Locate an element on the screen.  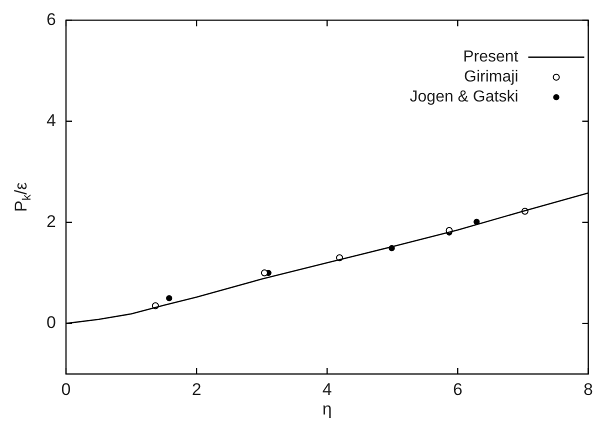
x-axis-title: η is located at coordinates (327, 409).